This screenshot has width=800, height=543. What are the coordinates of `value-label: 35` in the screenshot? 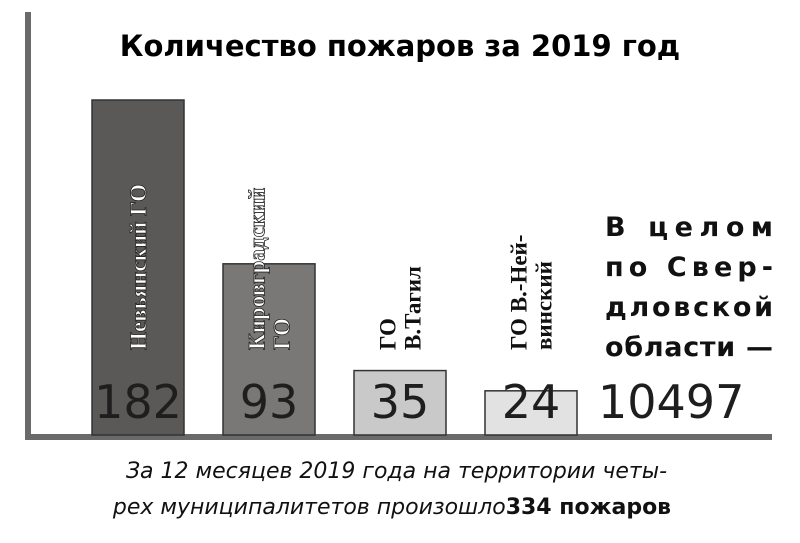 It's located at (400, 402).